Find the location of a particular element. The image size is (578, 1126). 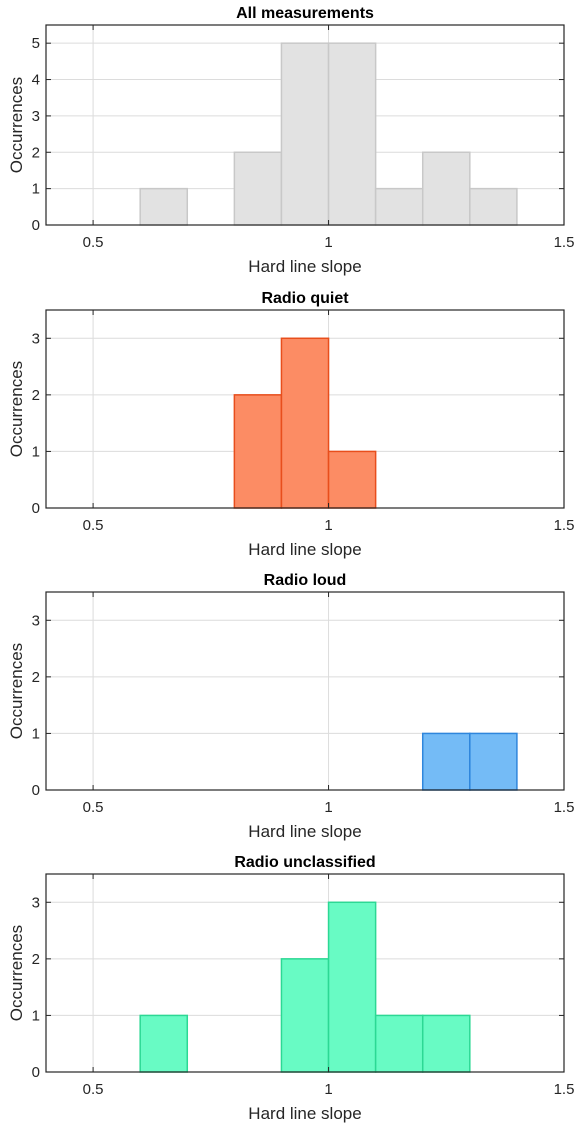

panel-title: Radio unclassified is located at coordinates (304, 862).